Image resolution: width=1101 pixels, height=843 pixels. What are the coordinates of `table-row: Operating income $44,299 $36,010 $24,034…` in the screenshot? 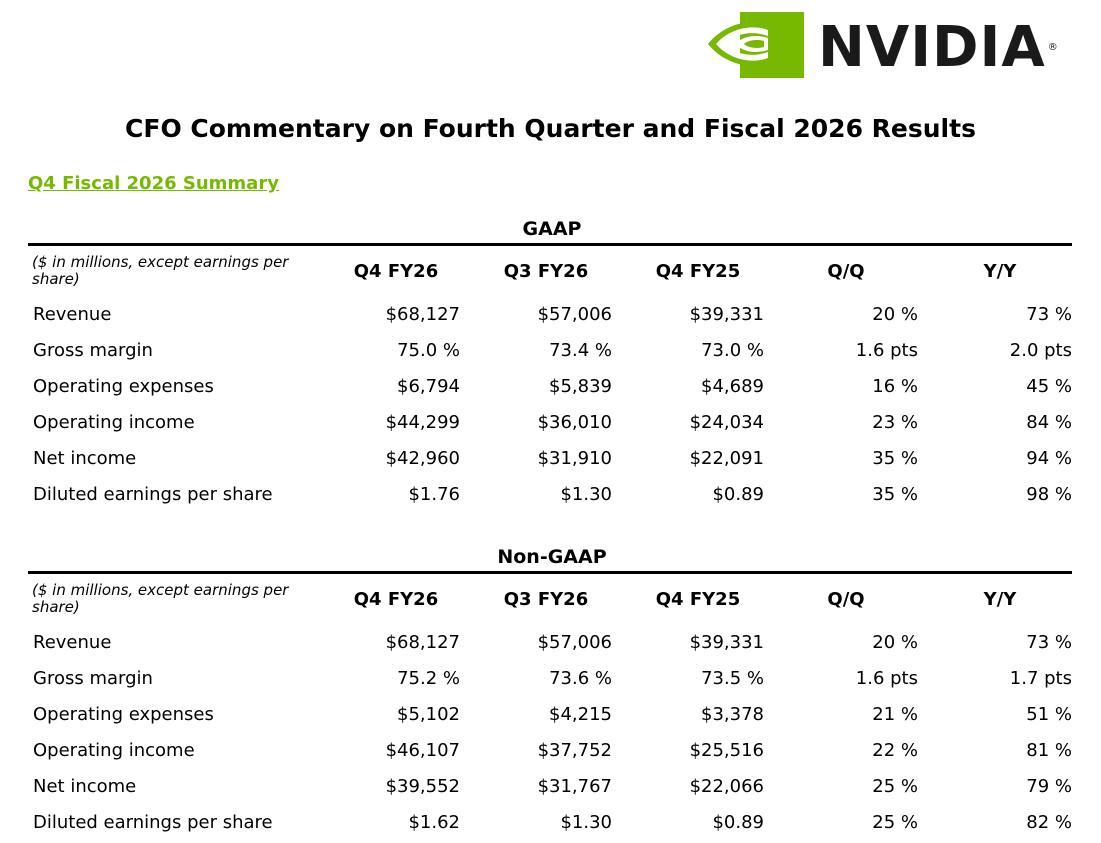 It's located at (550, 422).